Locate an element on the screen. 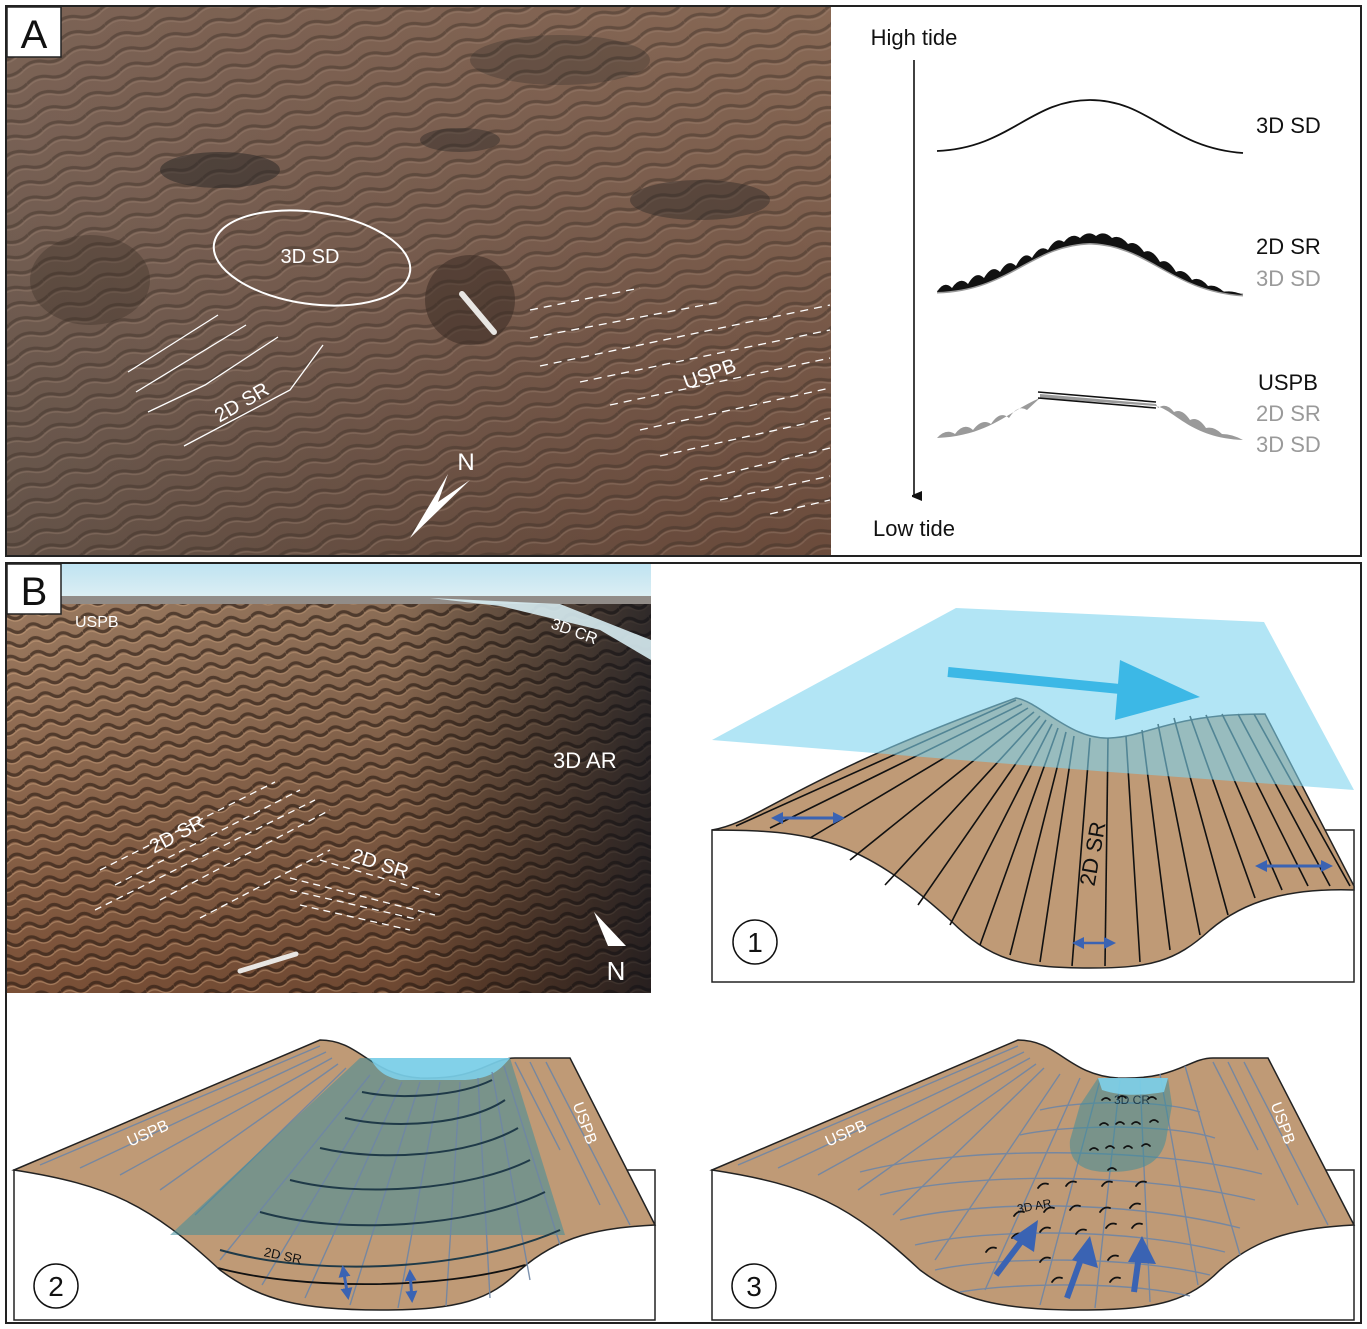 The image size is (1367, 1329). sr-crest-lines-a is located at coordinates (225, 380).